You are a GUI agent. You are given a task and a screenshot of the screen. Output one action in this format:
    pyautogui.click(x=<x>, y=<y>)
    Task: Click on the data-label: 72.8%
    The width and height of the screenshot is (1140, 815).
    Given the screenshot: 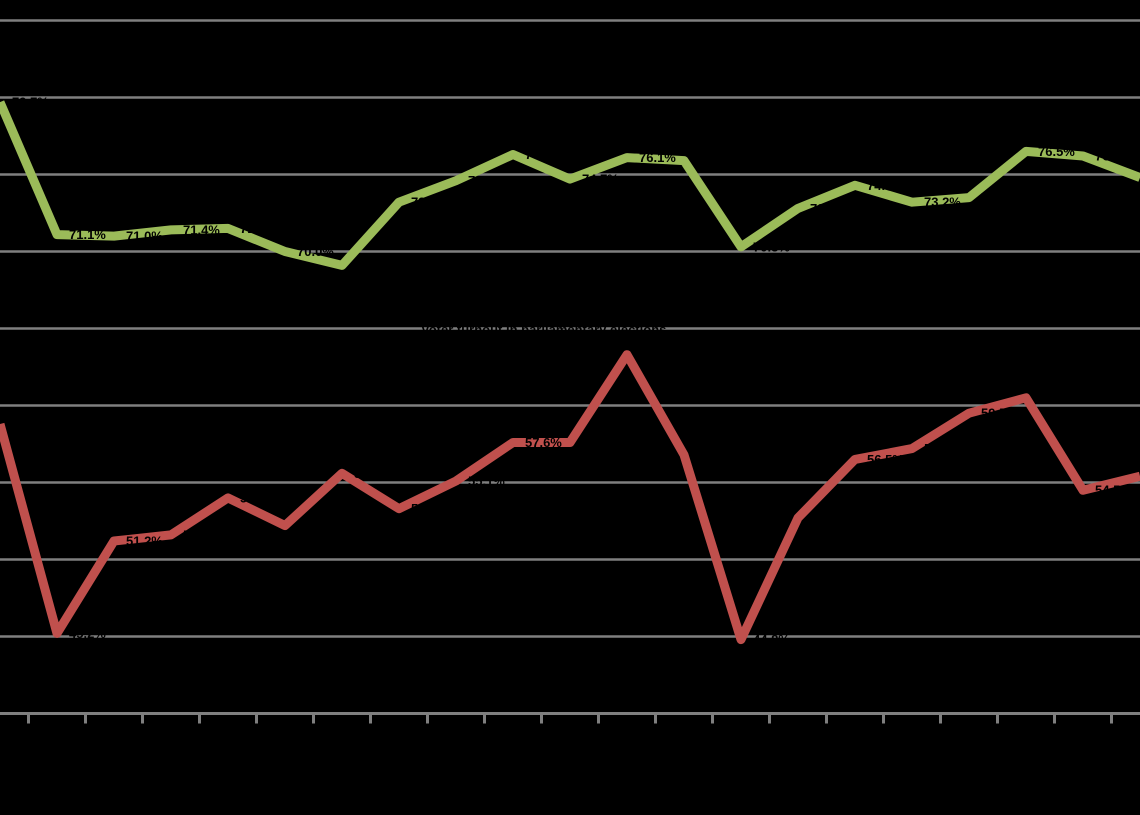 What is the action you would take?
    pyautogui.click(x=828, y=208)
    